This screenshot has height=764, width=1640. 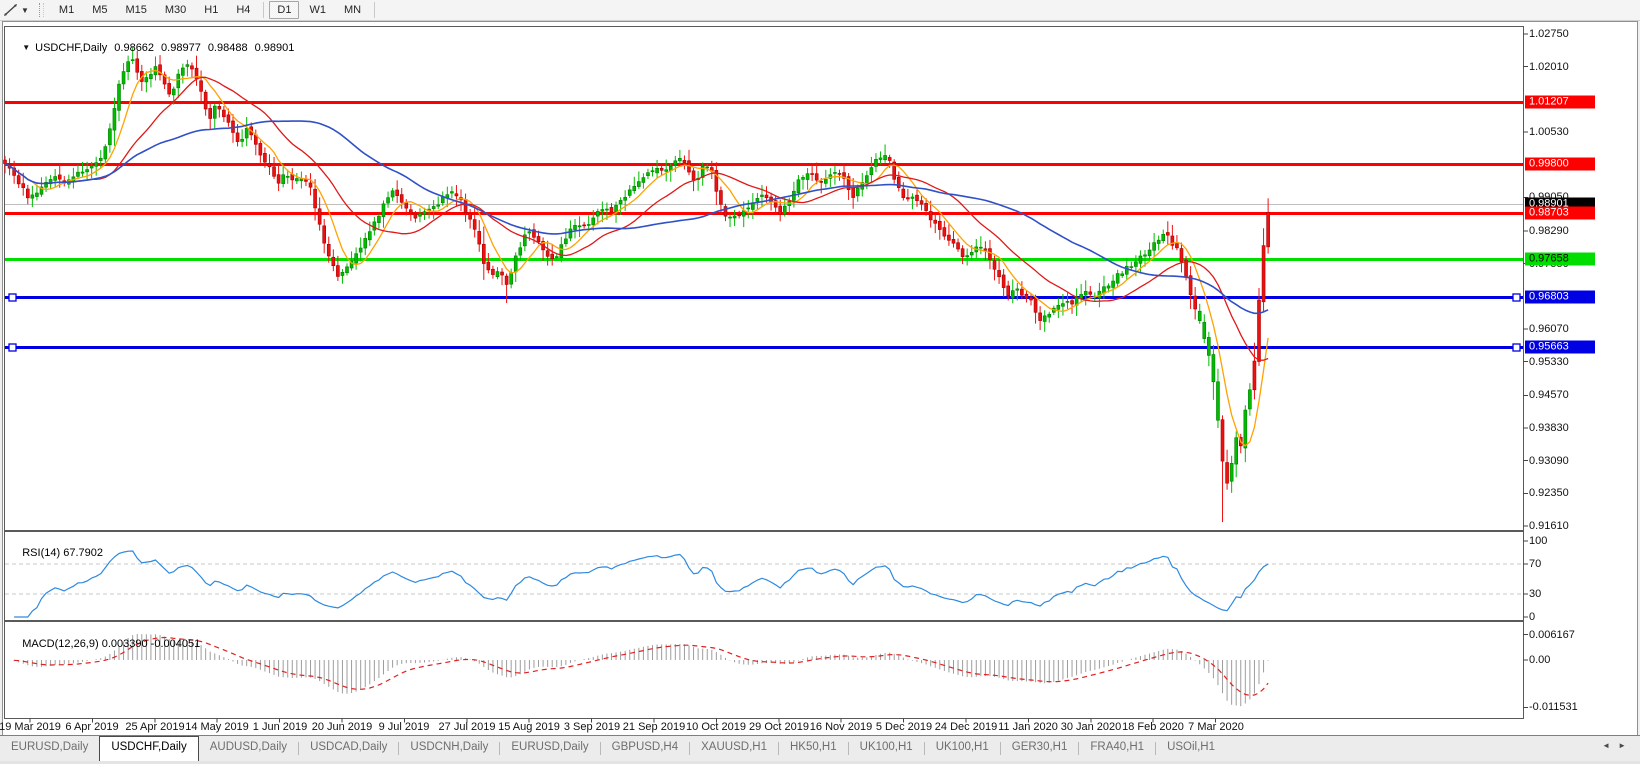 I want to click on ohlc-low: 0.98488, so click(x=227, y=48).